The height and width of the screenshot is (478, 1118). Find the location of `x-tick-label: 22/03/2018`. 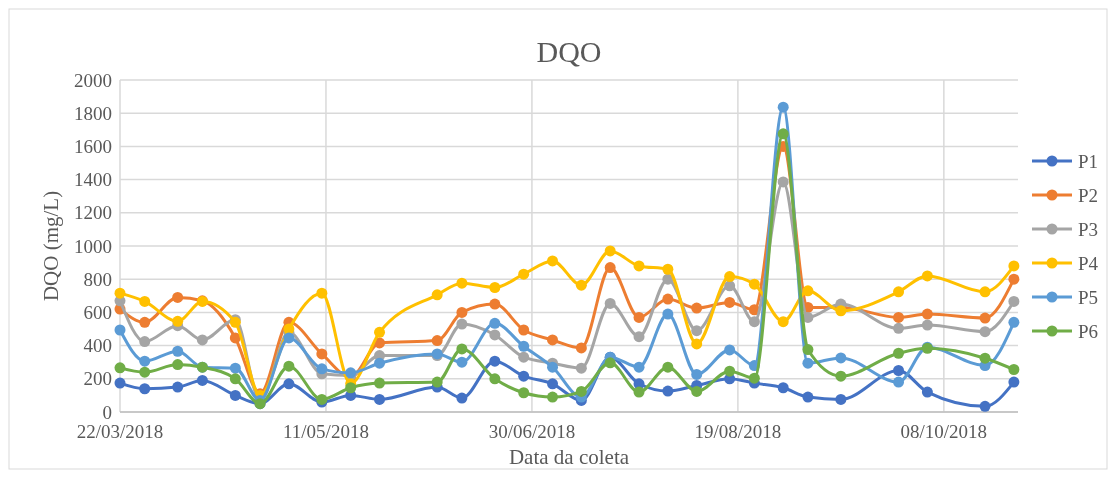

x-tick-label: 22/03/2018 is located at coordinates (120, 431).